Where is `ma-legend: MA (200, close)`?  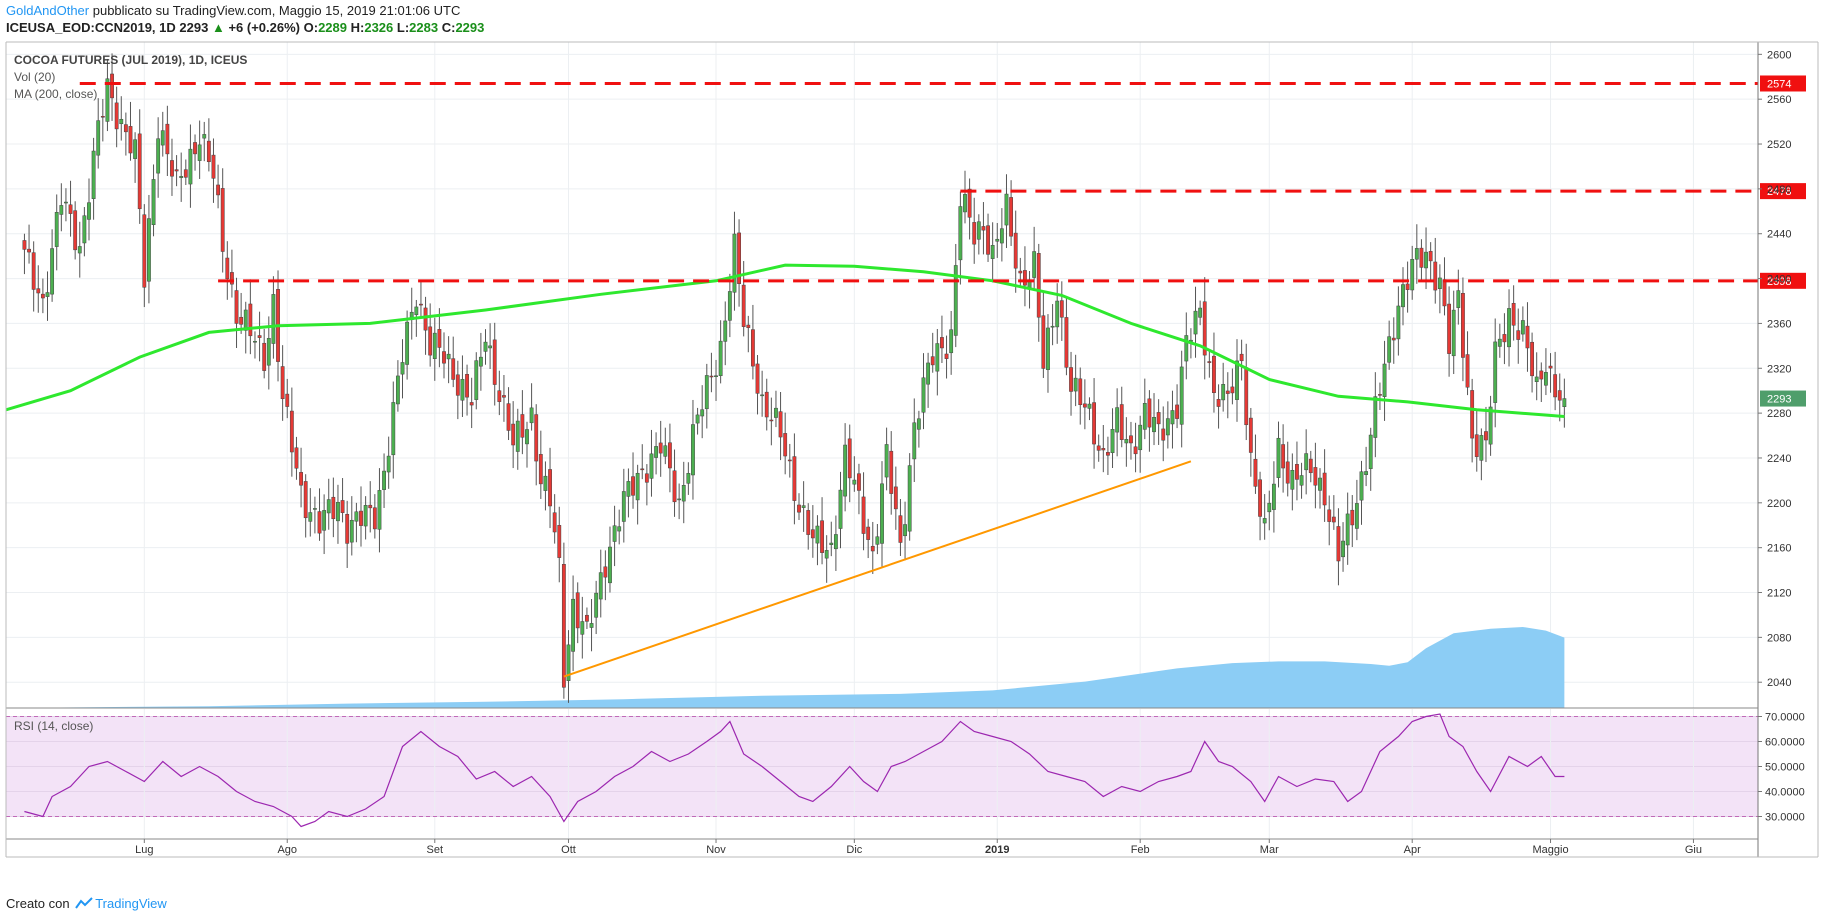
ma-legend: MA (200, close) is located at coordinates (56, 94).